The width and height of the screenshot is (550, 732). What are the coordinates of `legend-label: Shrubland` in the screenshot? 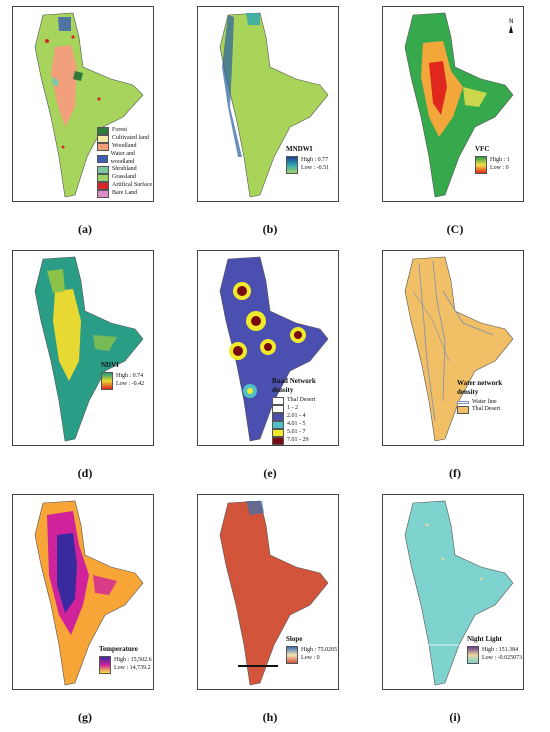 It's located at (124, 169).